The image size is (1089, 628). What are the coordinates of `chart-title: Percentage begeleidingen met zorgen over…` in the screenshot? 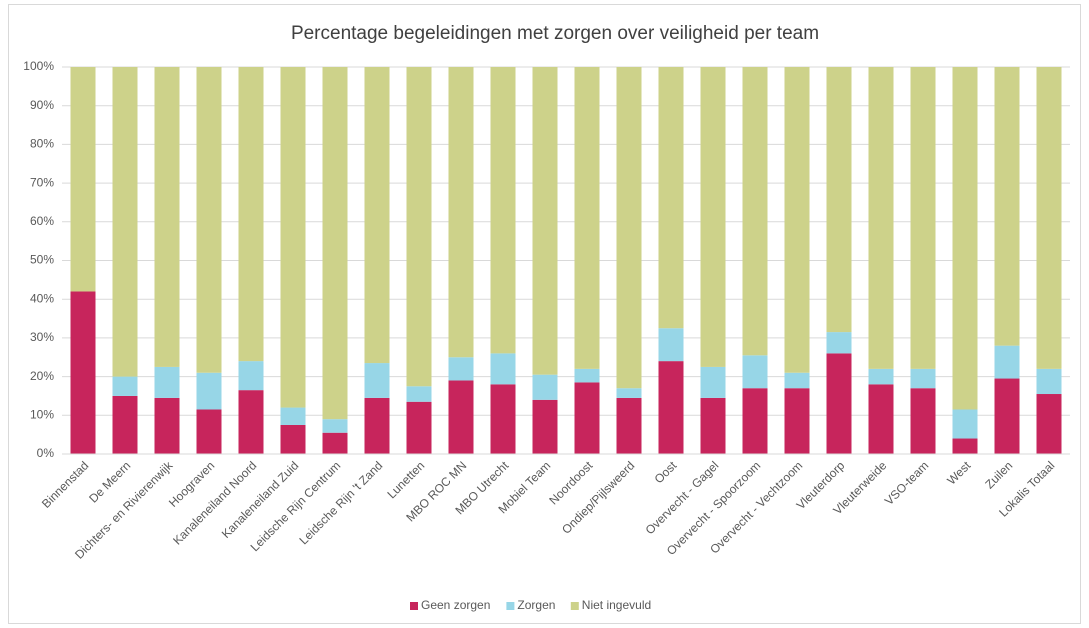 It's located at (555, 33).